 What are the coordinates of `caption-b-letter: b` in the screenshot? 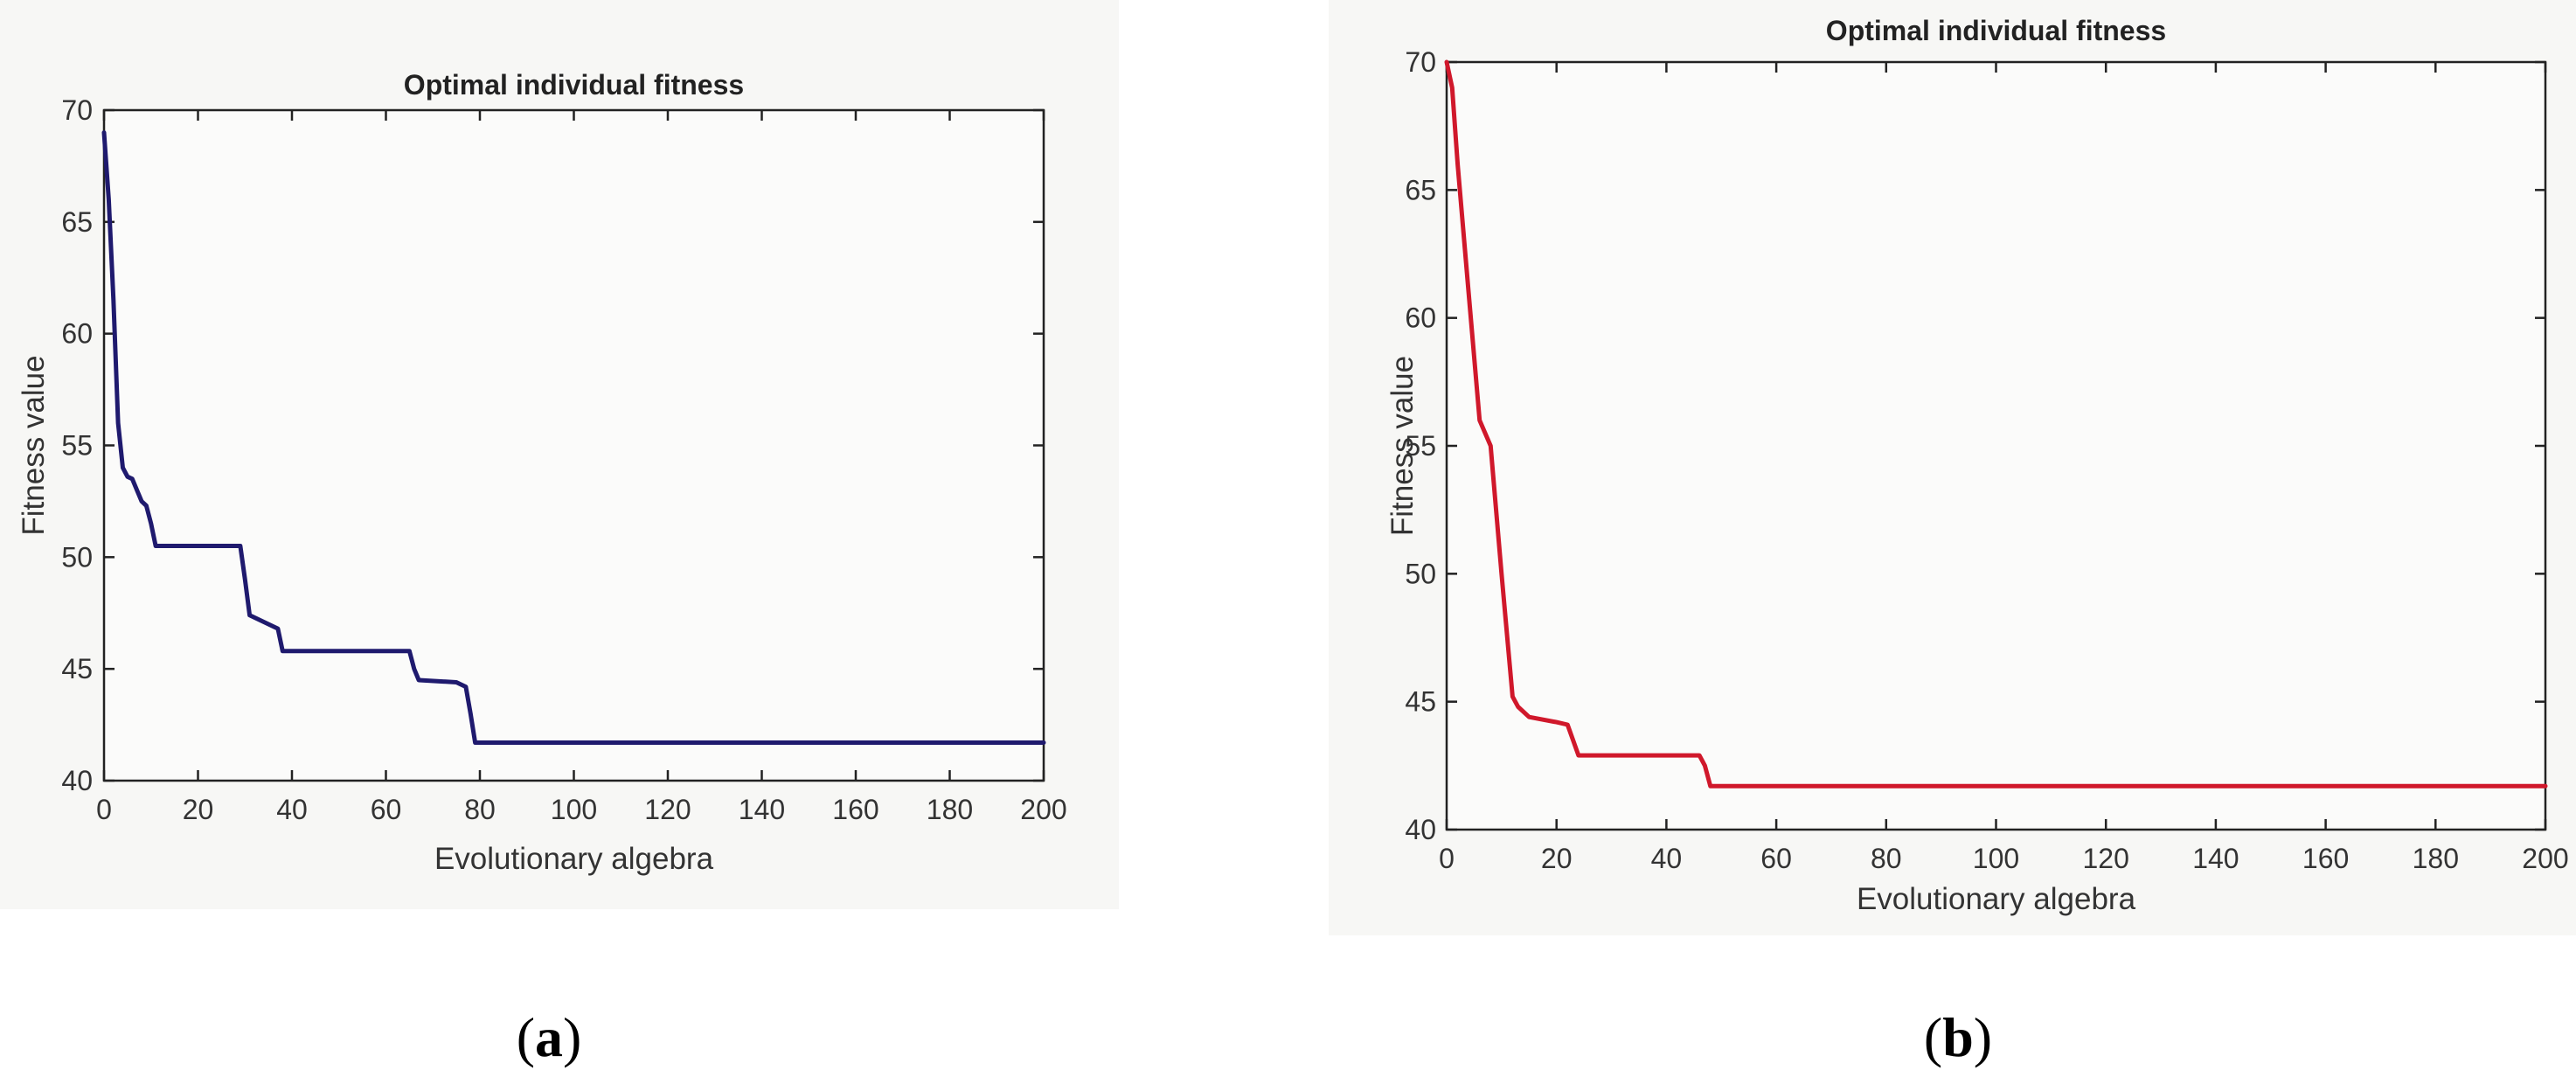 It's located at (1958, 1037).